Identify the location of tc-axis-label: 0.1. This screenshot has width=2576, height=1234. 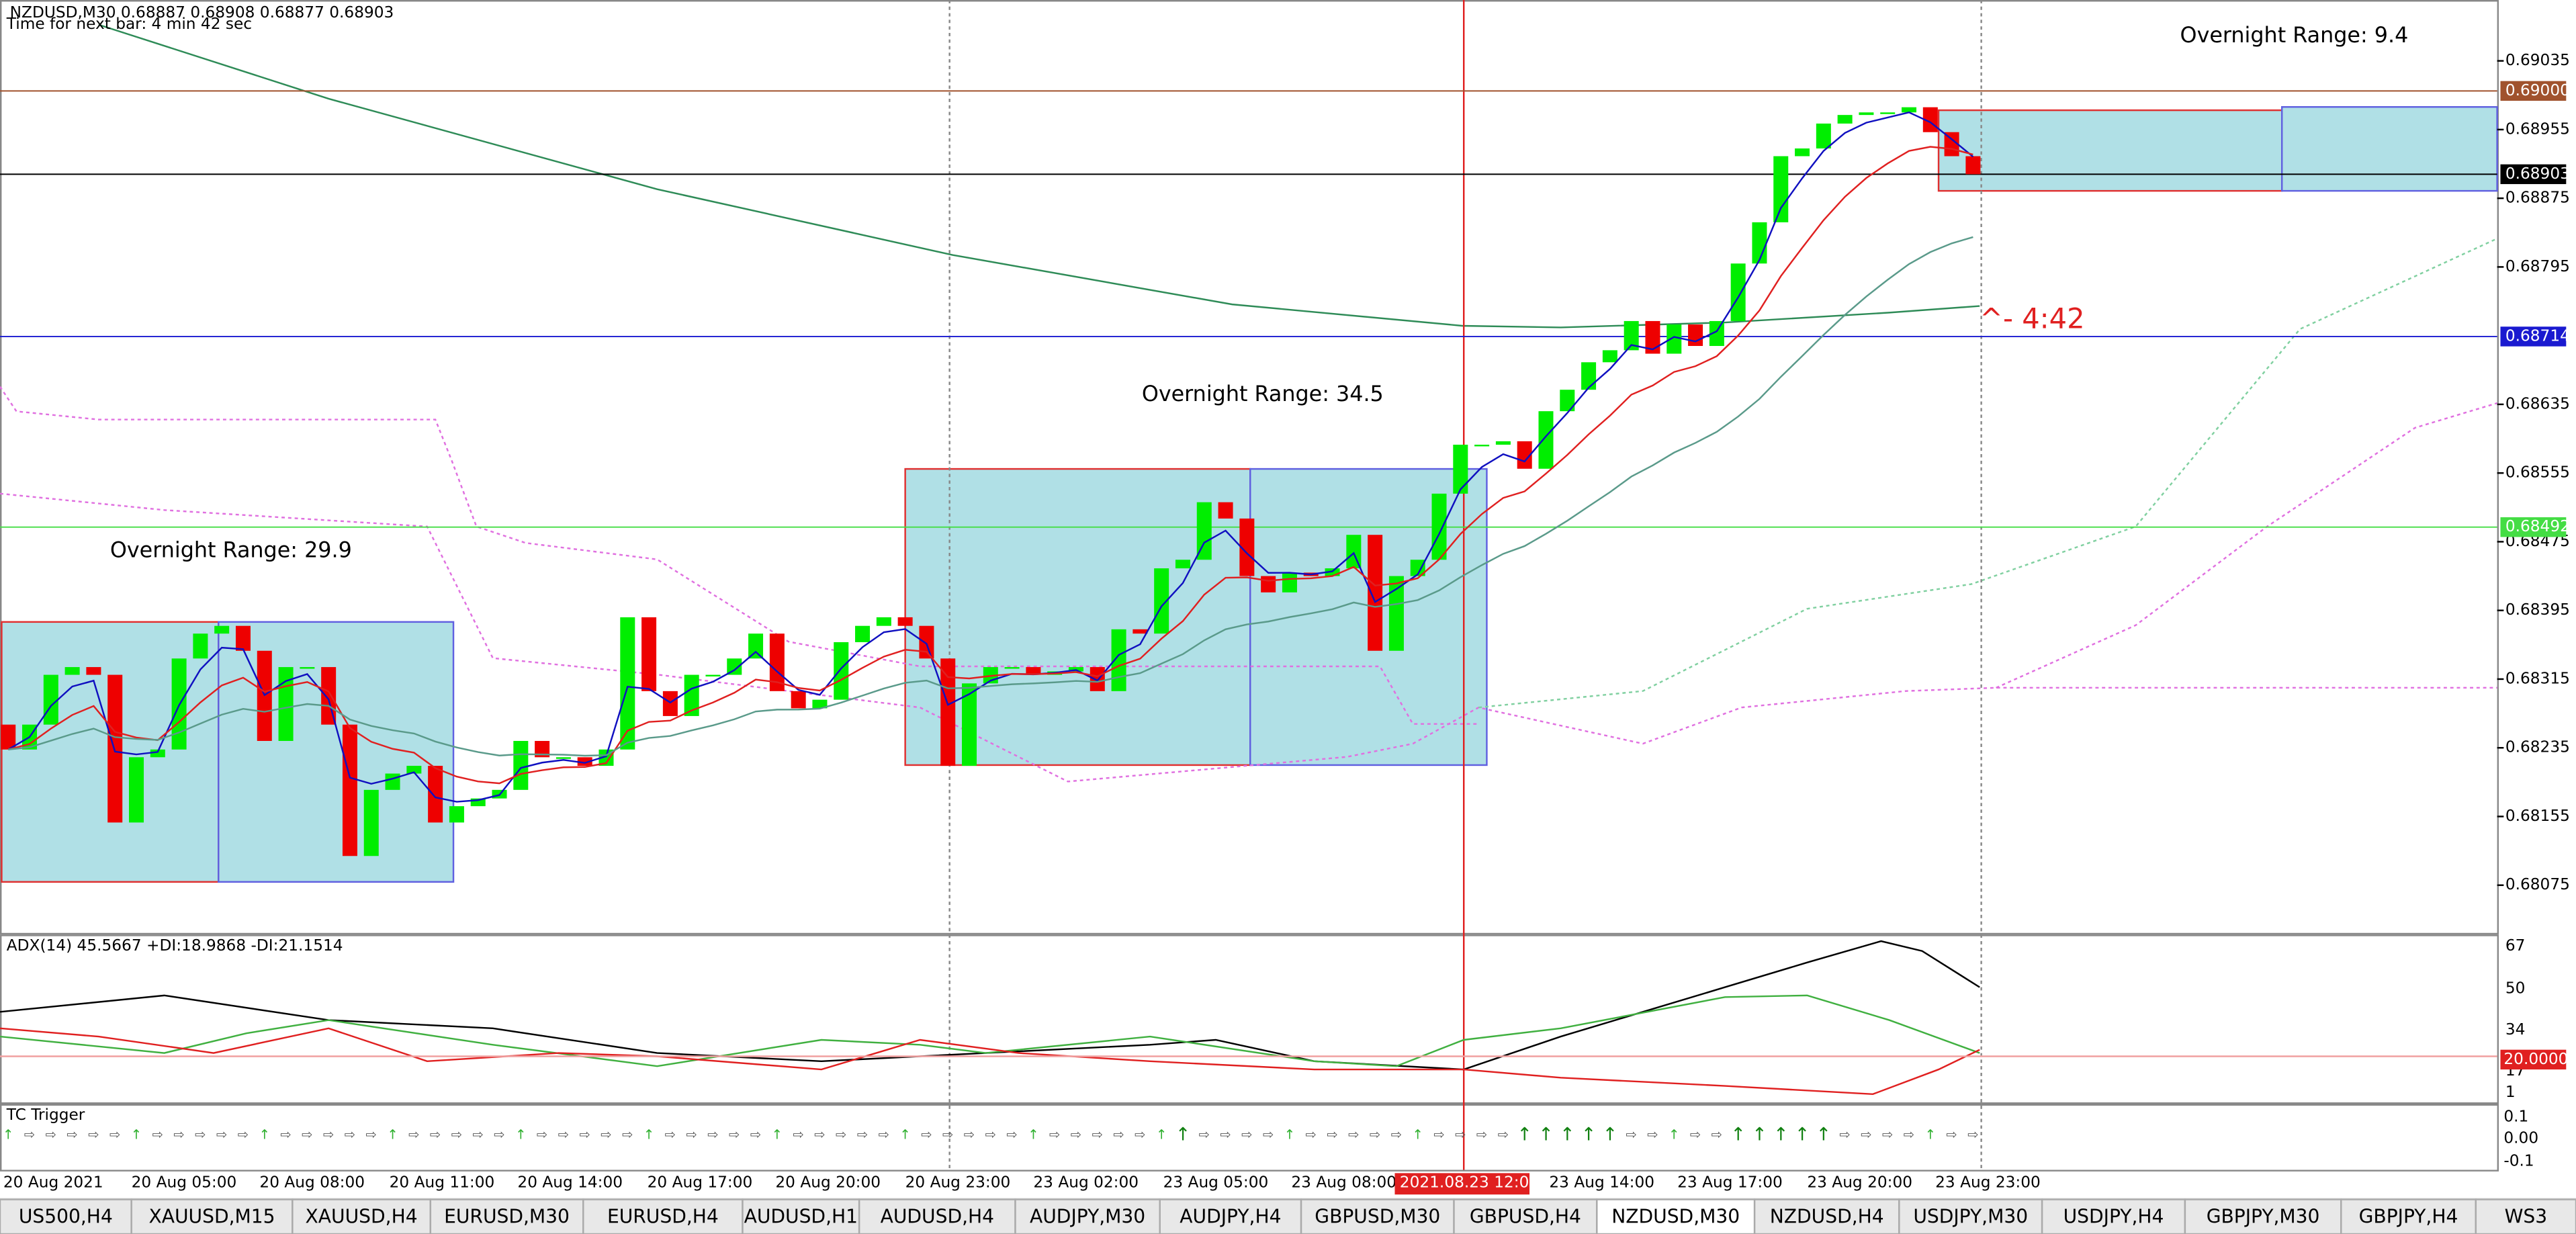
(2516, 1117).